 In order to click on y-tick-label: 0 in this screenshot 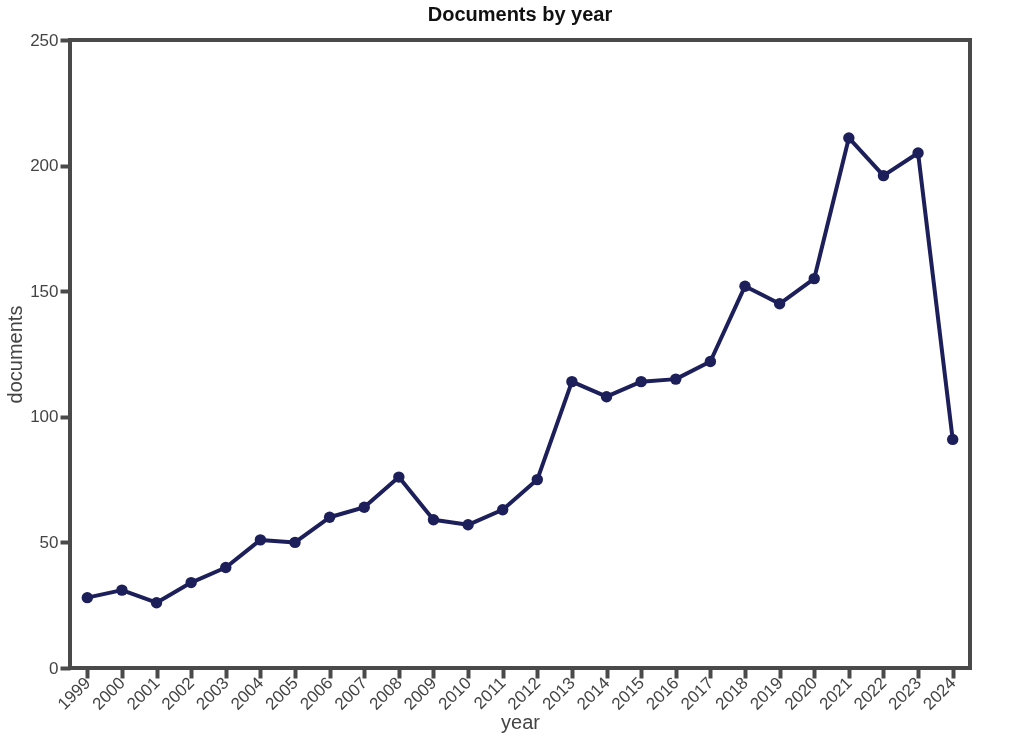, I will do `click(54, 668)`.